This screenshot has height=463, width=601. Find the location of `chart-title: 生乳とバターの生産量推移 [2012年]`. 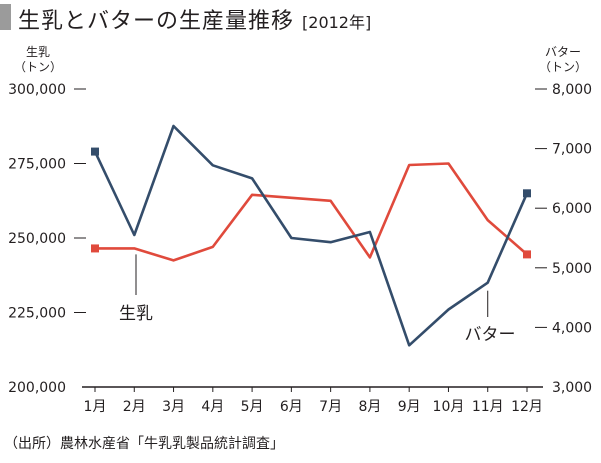

chart-title: 生乳とバターの生産量推移 [2012年] is located at coordinates (194, 19).